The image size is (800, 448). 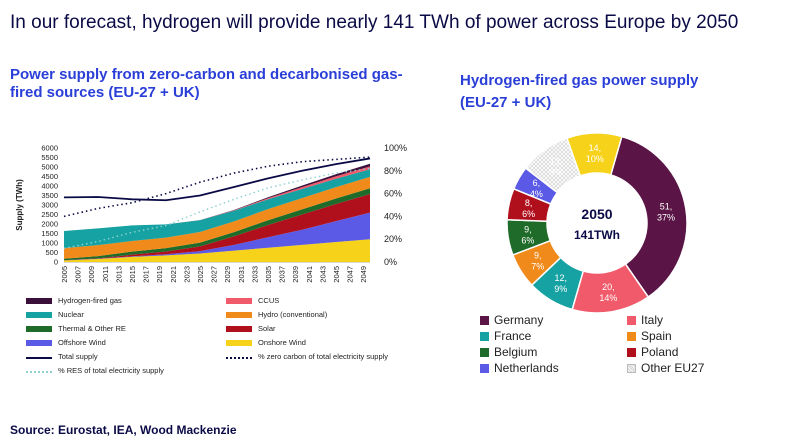 What do you see at coordinates (49, 195) in the screenshot?
I see `y-tick-label: 3500` at bounding box center [49, 195].